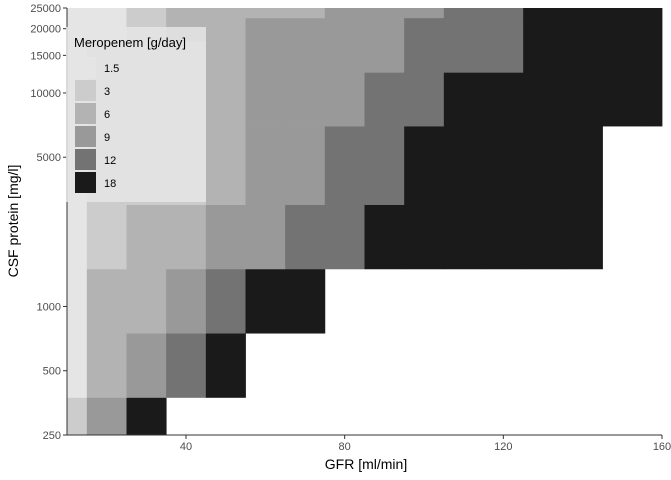  What do you see at coordinates (107, 138) in the screenshot?
I see `legend-label: 9` at bounding box center [107, 138].